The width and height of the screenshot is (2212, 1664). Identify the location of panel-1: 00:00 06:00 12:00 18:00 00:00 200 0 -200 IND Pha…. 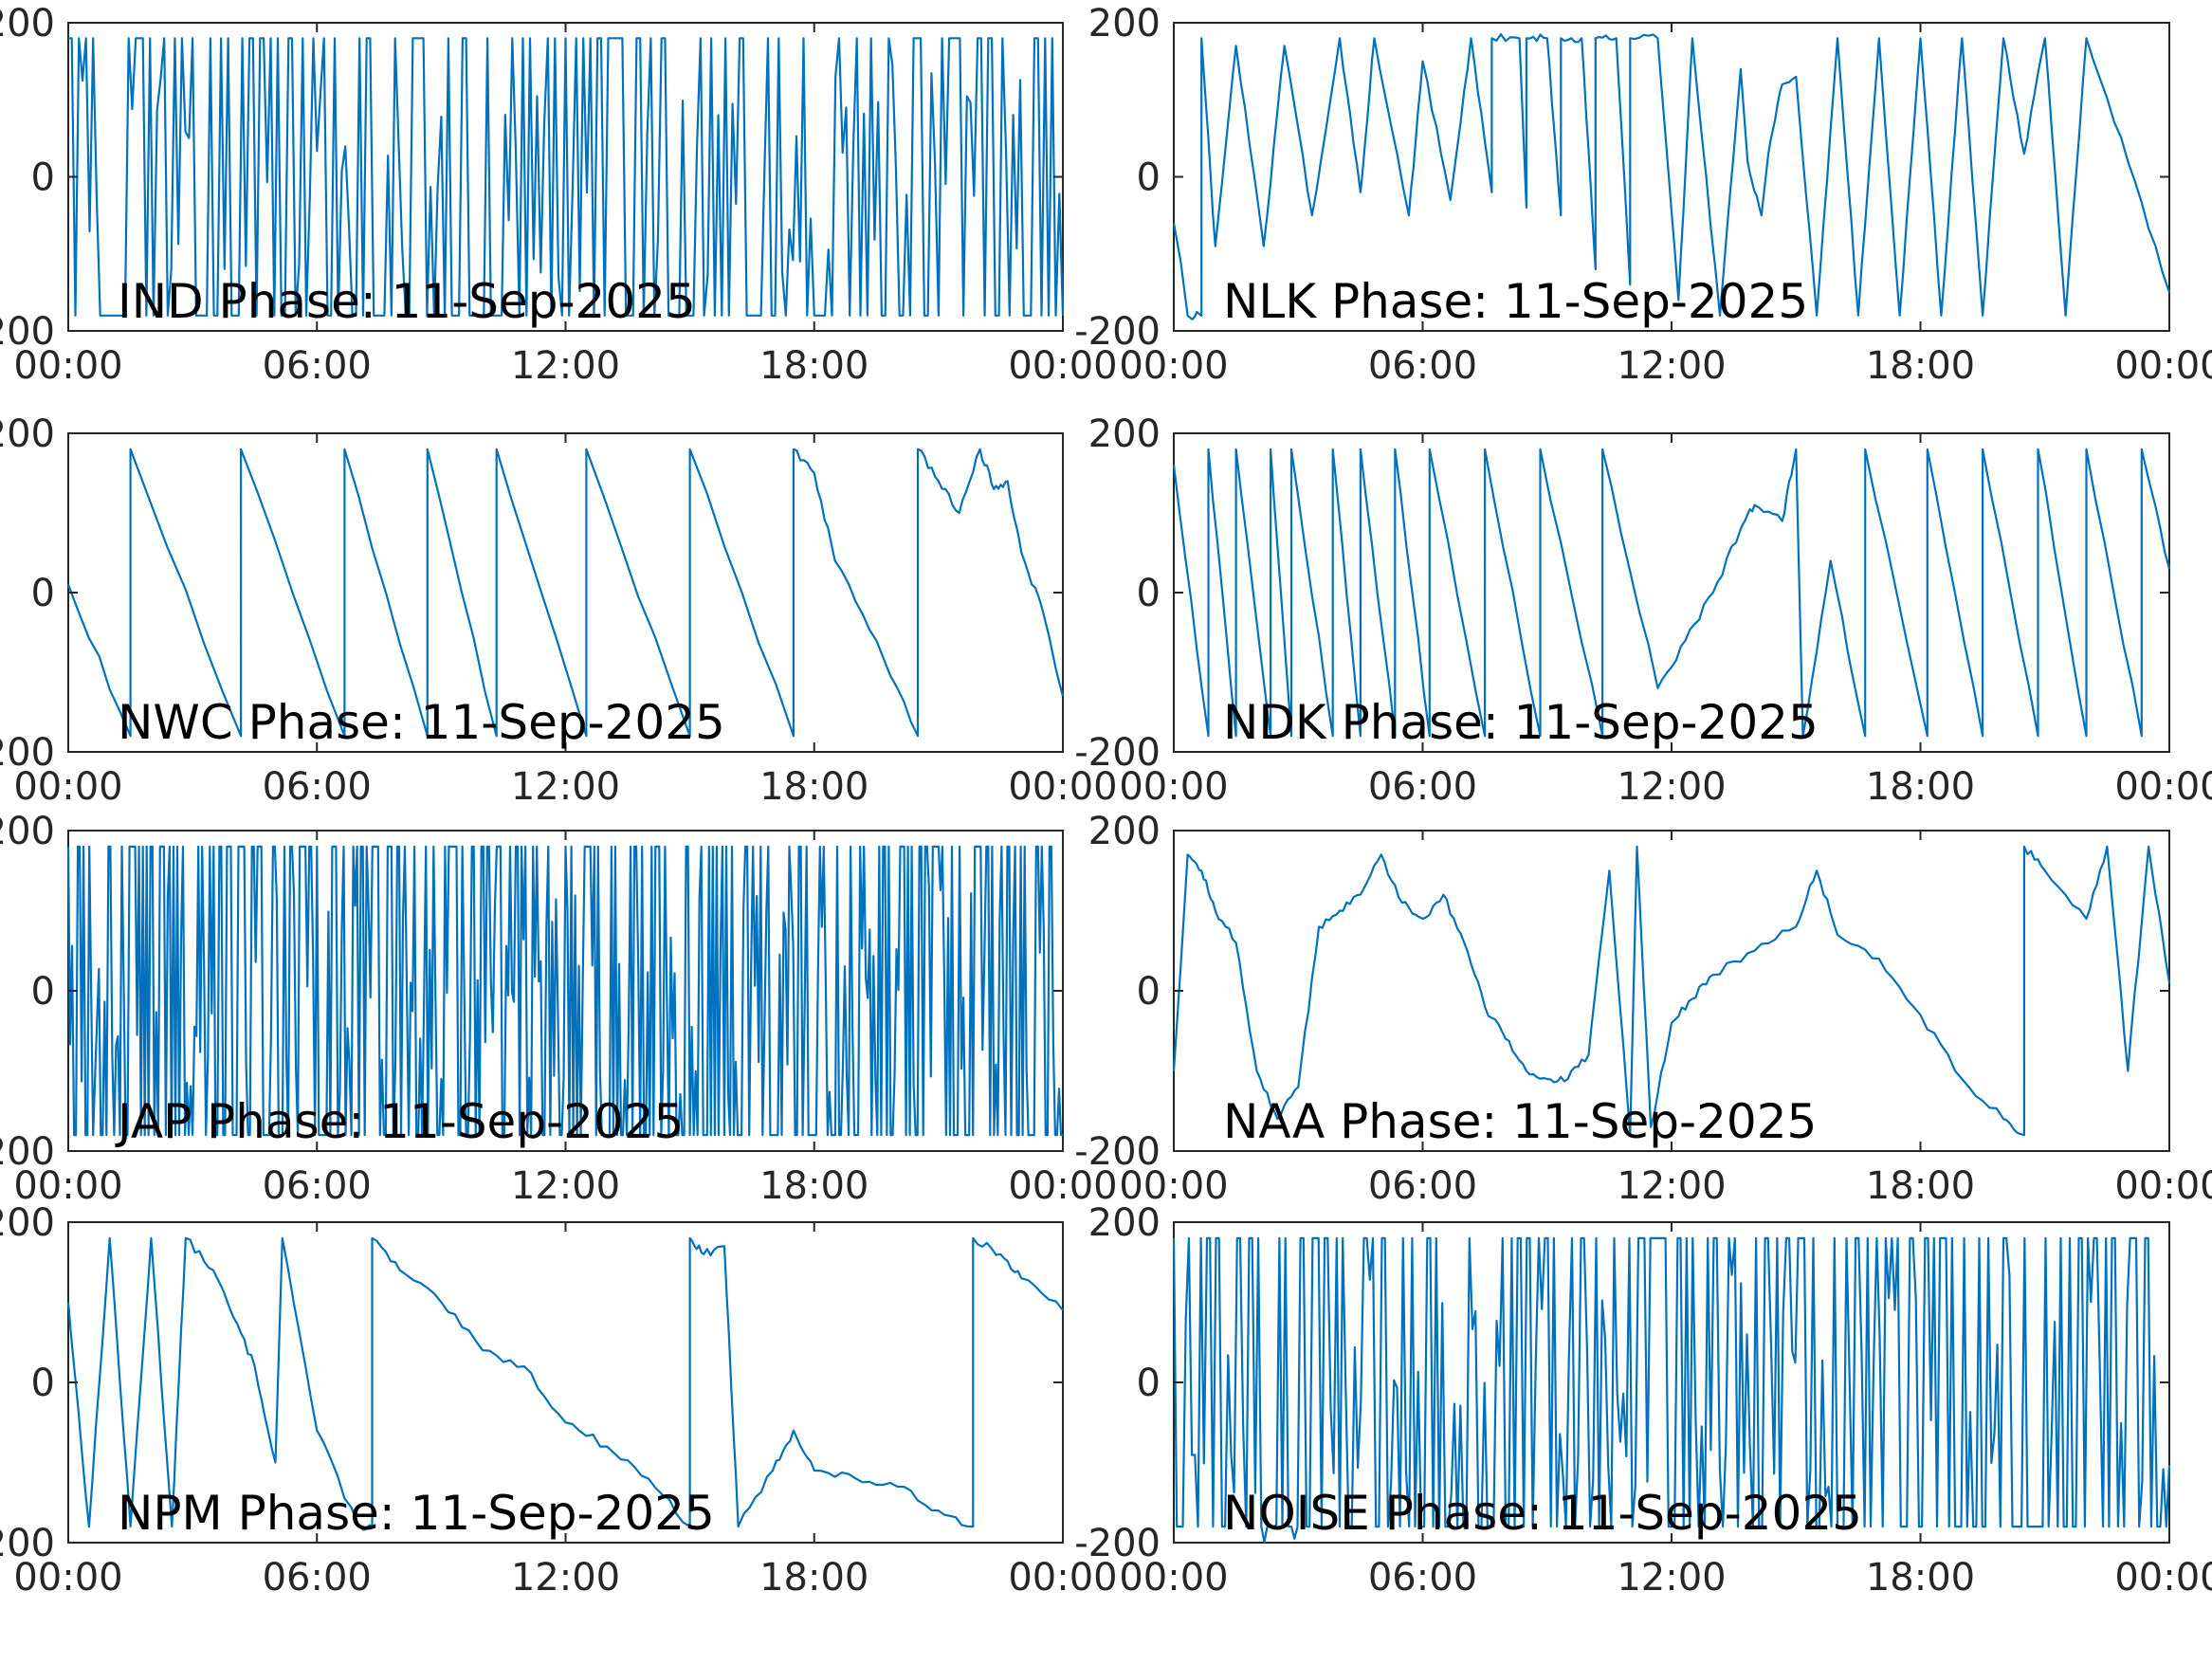
(559, 195).